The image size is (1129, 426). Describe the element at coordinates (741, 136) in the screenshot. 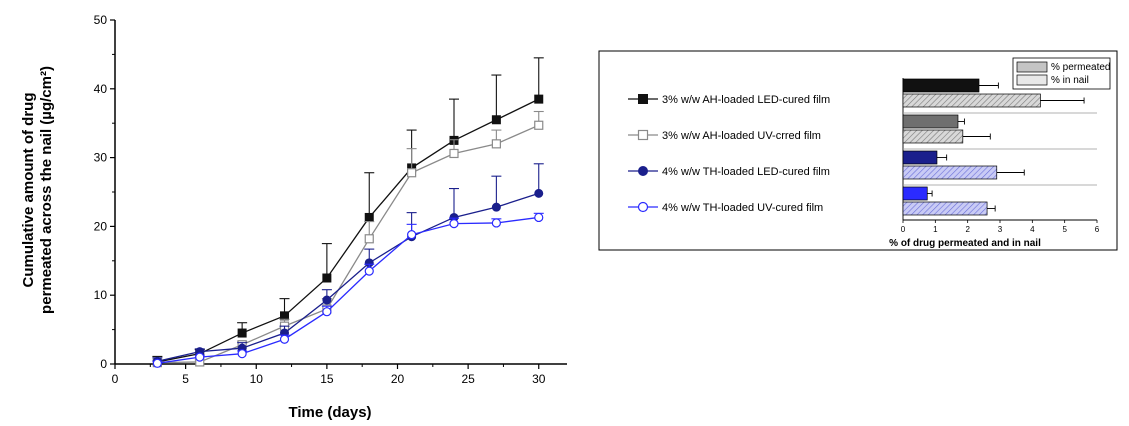

I see `legend-label: 3% w/w AH-loaded UV-crred film` at that location.